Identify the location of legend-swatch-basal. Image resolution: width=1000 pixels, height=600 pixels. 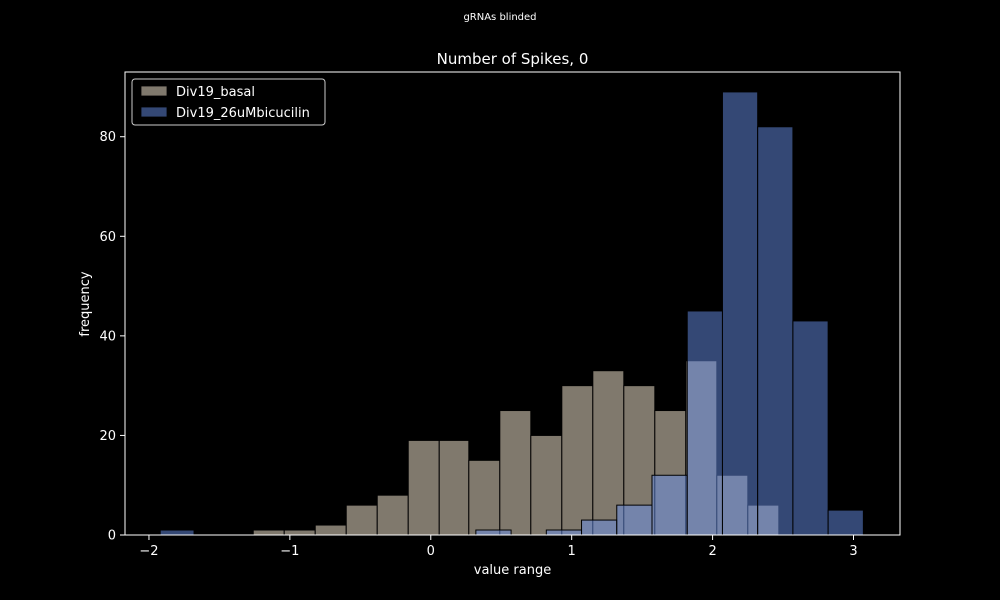
(154, 91).